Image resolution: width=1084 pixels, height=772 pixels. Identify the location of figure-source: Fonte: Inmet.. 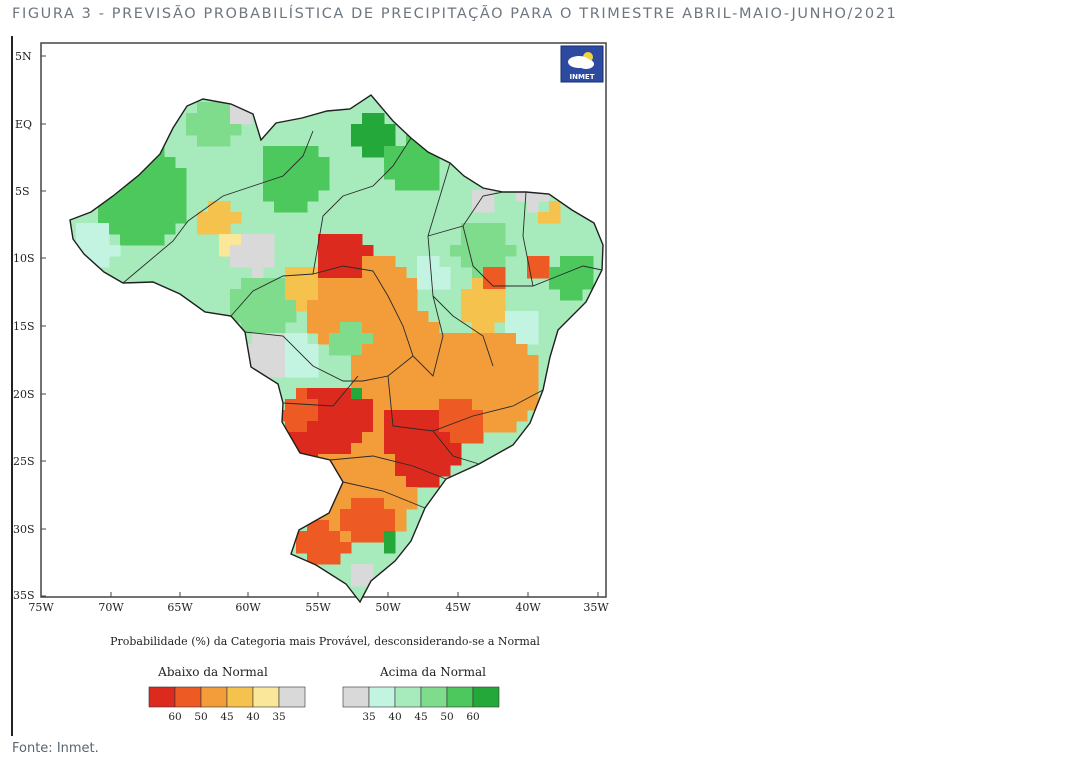
(55, 748).